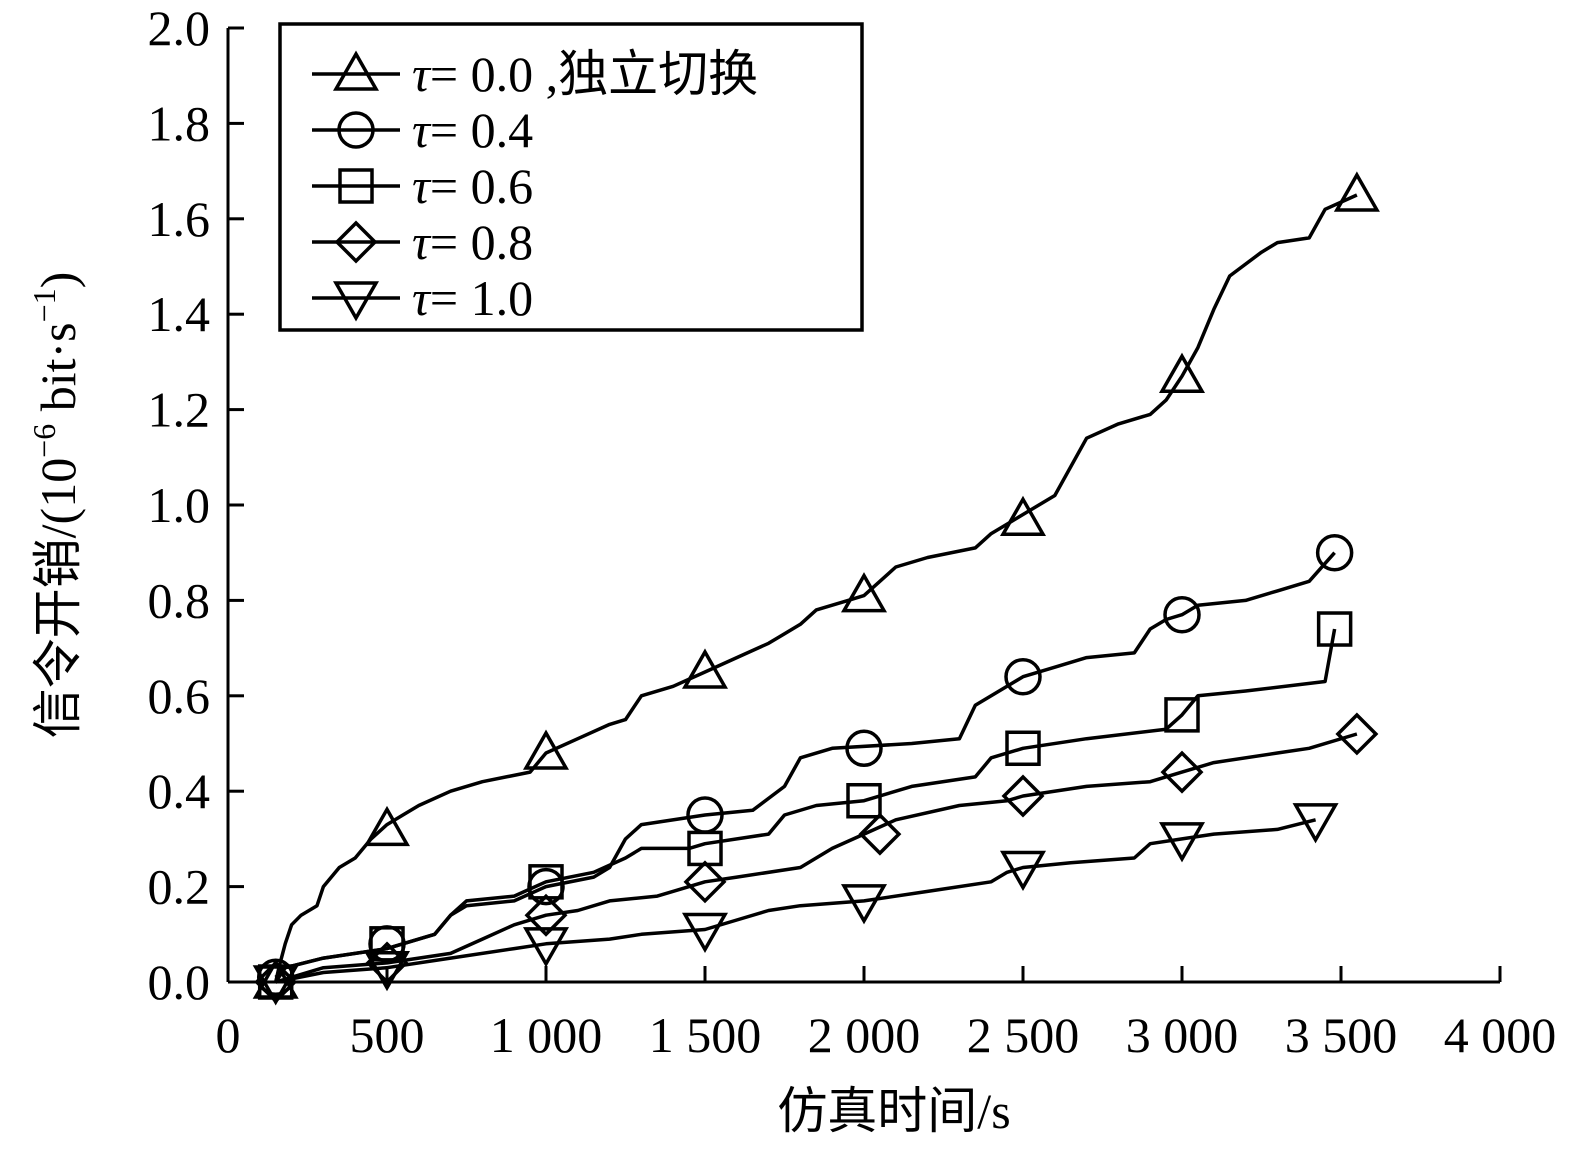 The image size is (1587, 1169). I want to click on y-tick-label-0: 0.0, so click(179, 982).